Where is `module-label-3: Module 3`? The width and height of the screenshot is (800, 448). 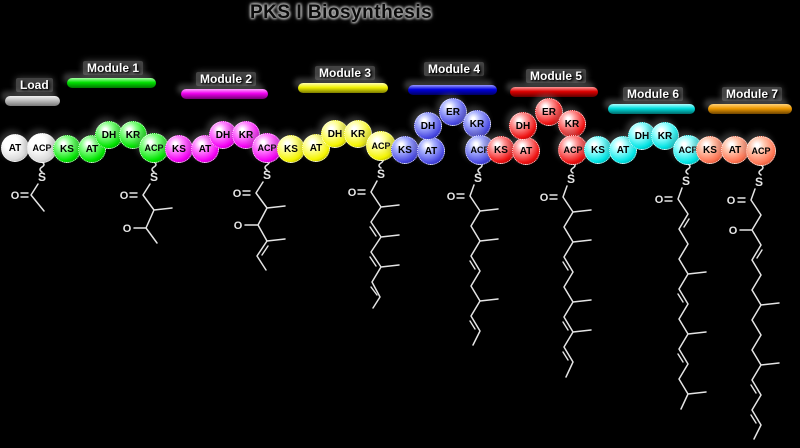
module-label-3: Module 3 is located at coordinates (345, 73).